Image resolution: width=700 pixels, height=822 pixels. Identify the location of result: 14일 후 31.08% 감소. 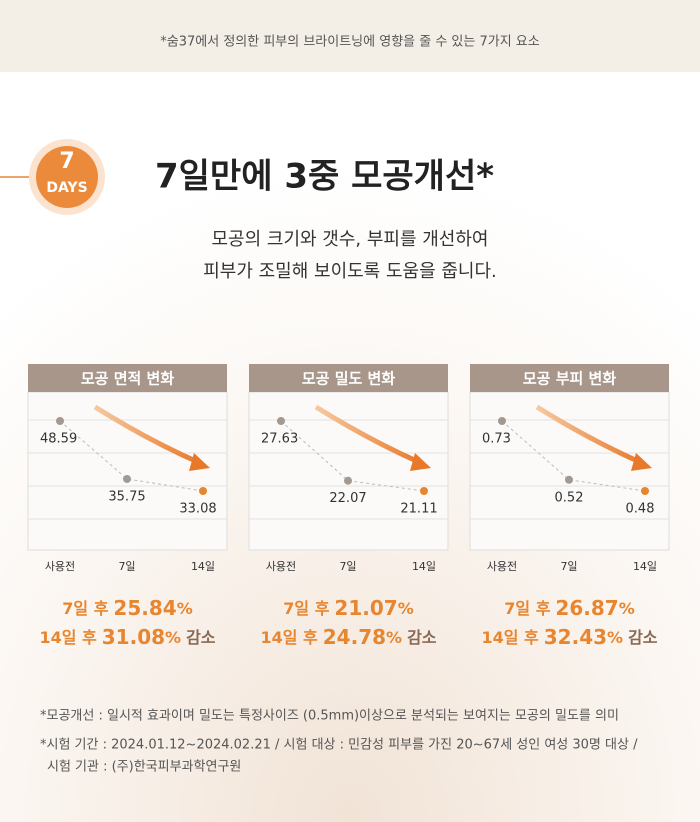
(127, 637).